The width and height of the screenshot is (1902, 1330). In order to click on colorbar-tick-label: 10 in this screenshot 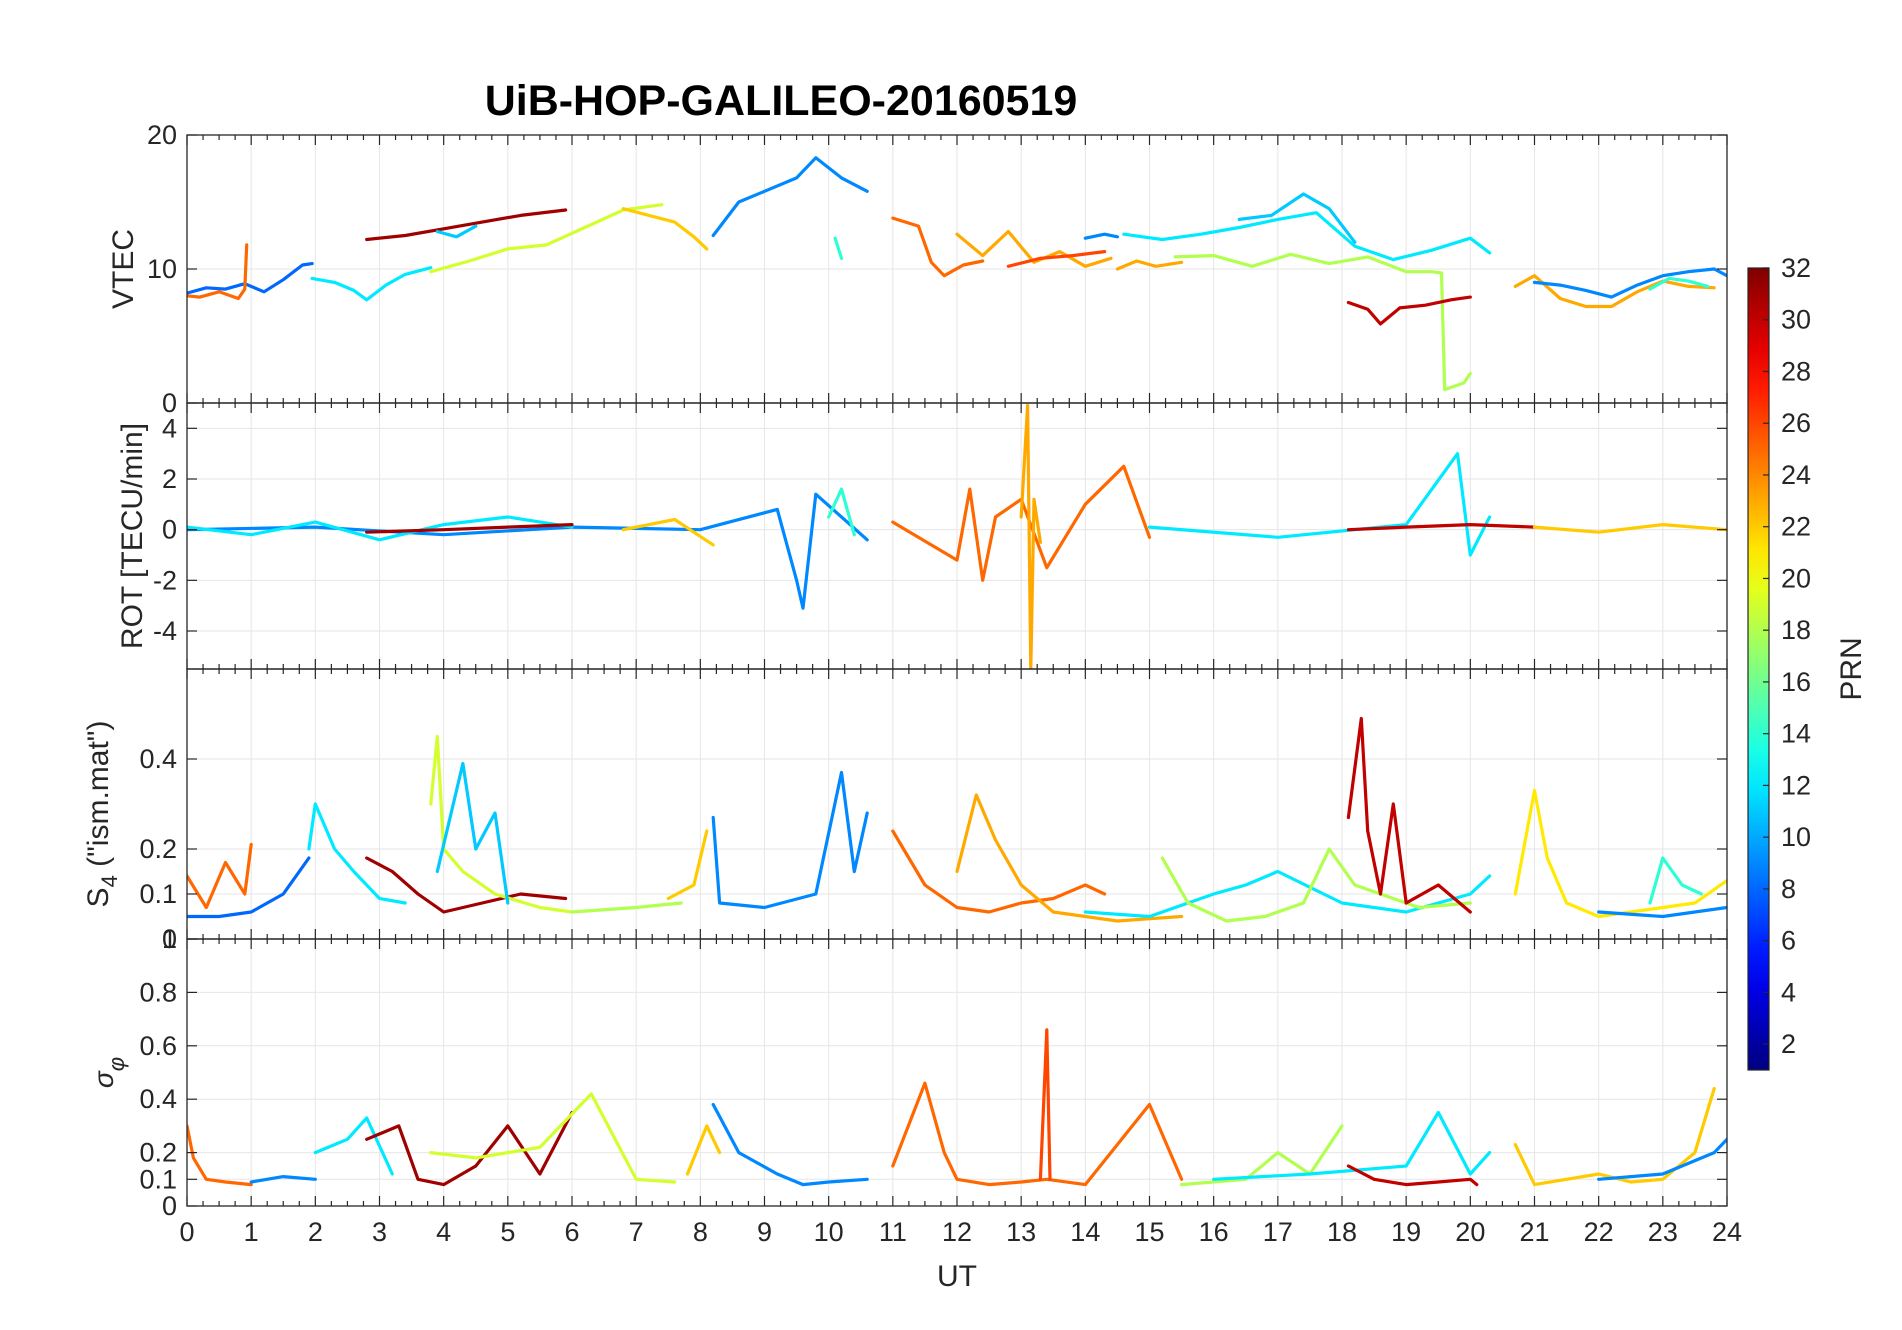, I will do `click(1796, 837)`.